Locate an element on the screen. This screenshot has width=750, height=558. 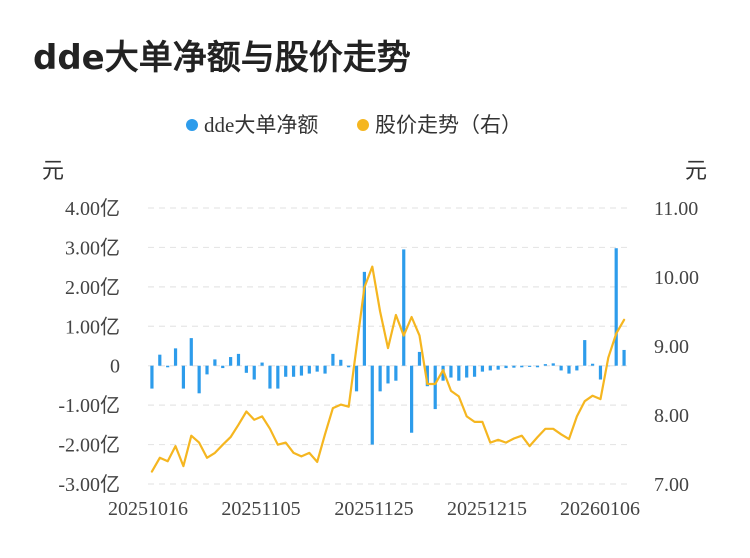
y-left-tick-label: 4.00亿 is located at coordinates (92, 208).